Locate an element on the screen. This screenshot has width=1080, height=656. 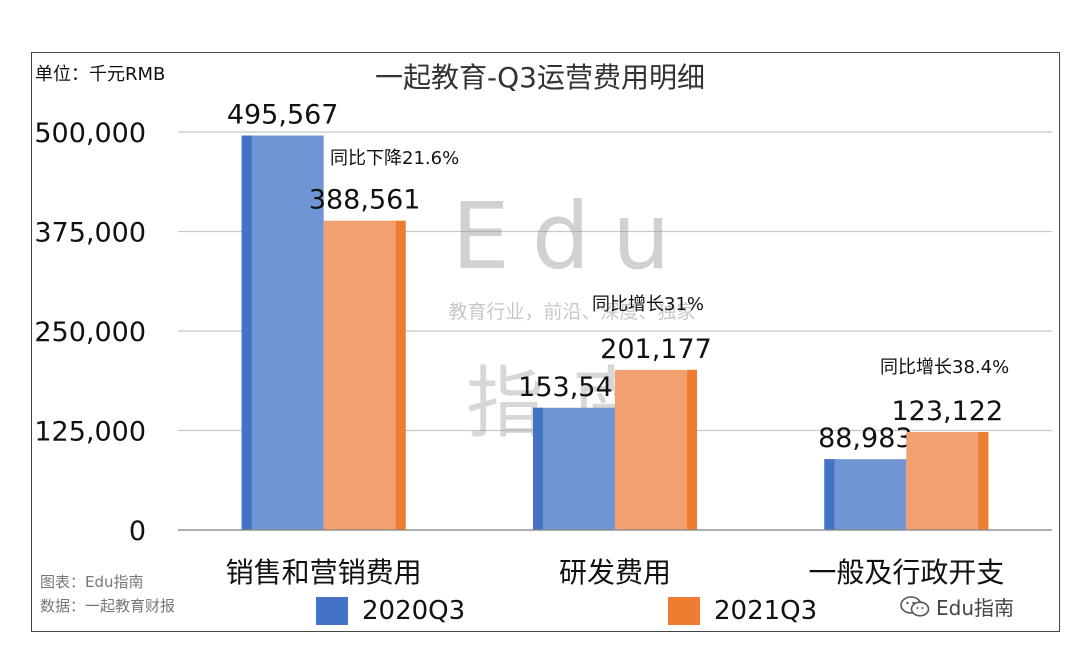
data-label: 153,545 is located at coordinates (574, 387).